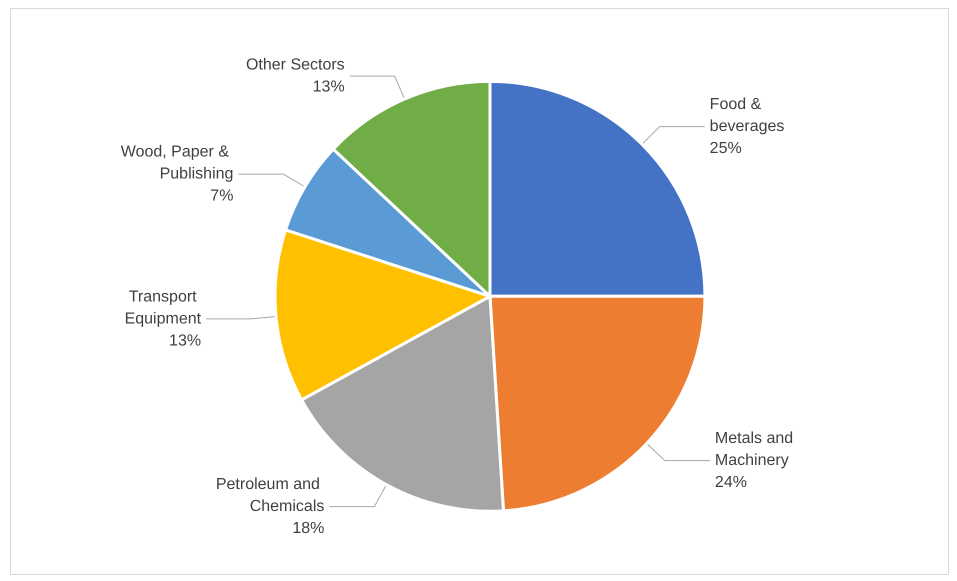 The width and height of the screenshot is (957, 581). Describe the element at coordinates (747, 116) in the screenshot. I see `slice-label: Food & beverages` at that location.